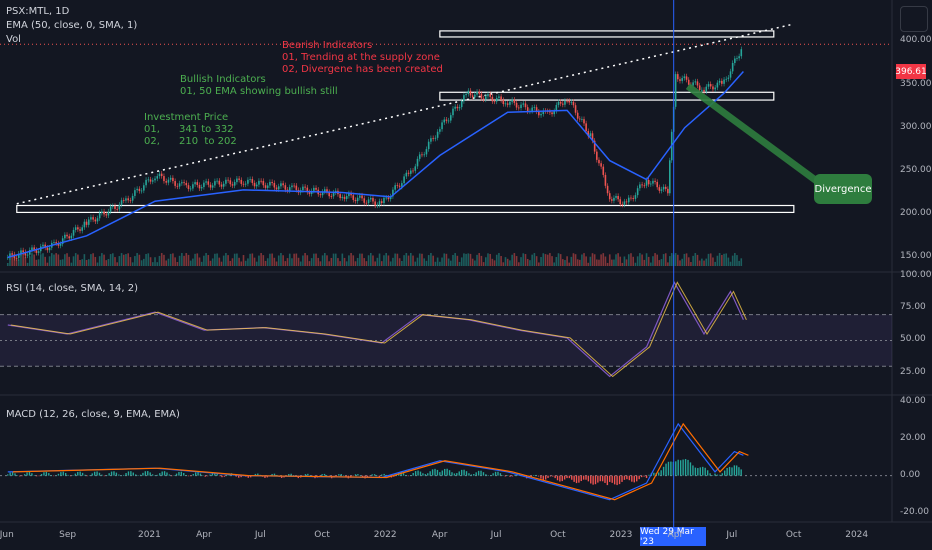 Image resolution: width=932 pixels, height=550 pixels. Describe the element at coordinates (607, 96) in the screenshot. I see `price-zone-box` at that location.